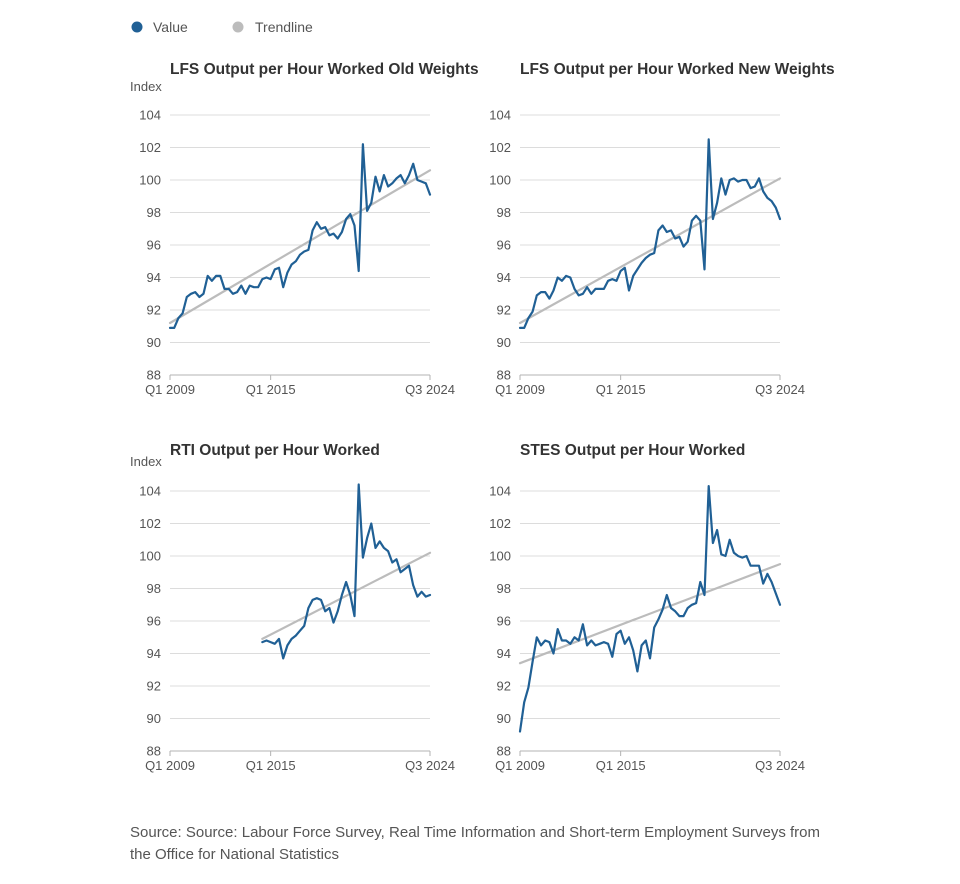 The image size is (960, 884). What do you see at coordinates (284, 27) in the screenshot?
I see `legend-label-trendline: Trendline` at bounding box center [284, 27].